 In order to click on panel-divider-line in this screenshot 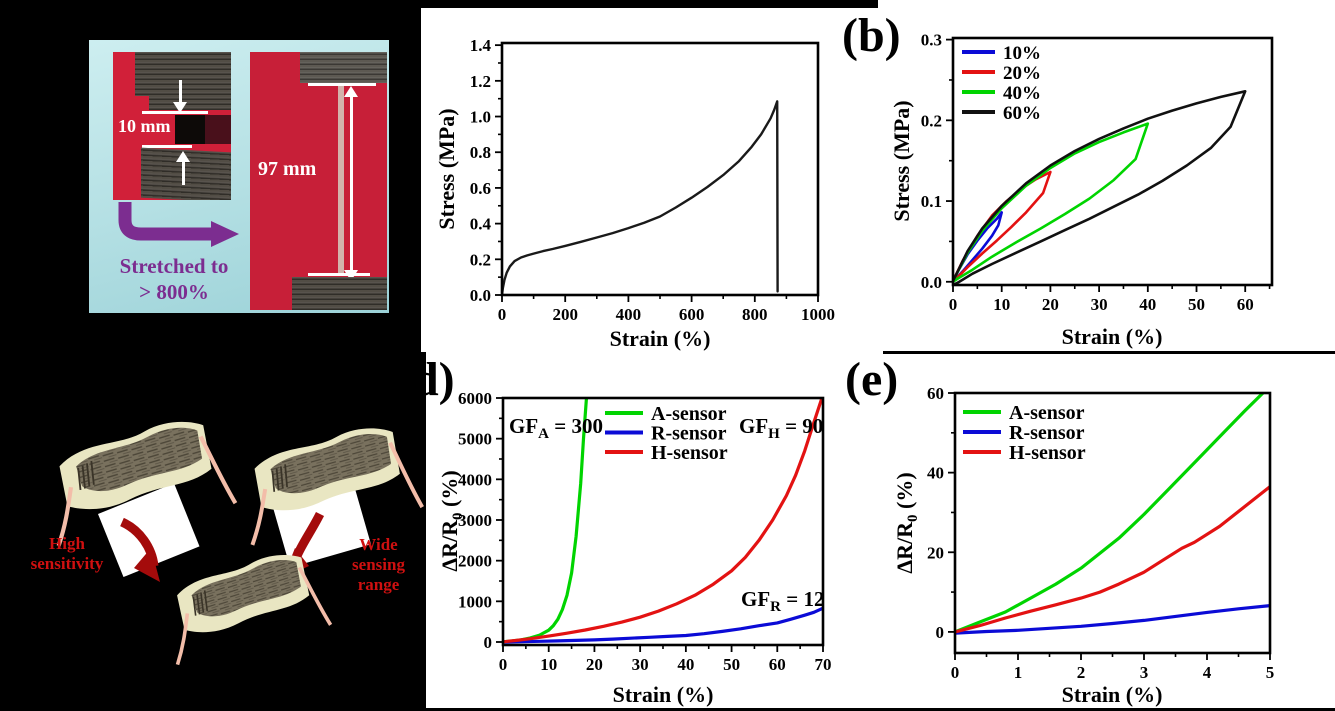, I will do `click(1109, 352)`.